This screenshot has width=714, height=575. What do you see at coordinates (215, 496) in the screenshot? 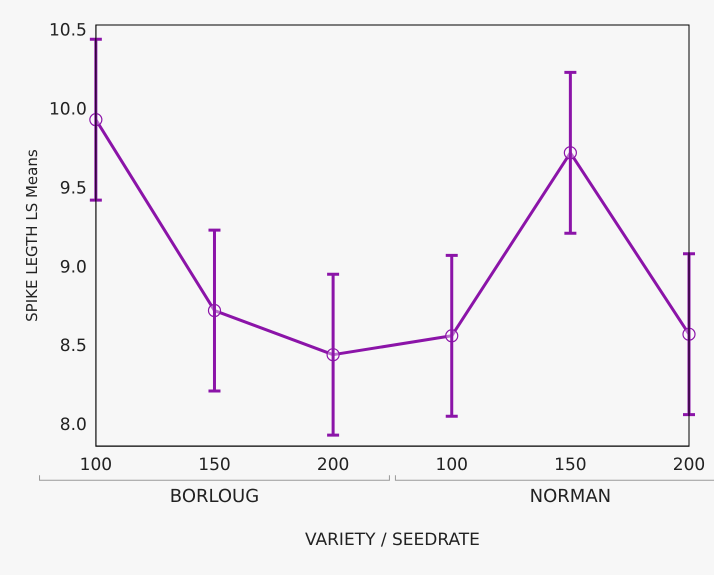
I see `text: BORLOUG` at bounding box center [215, 496].